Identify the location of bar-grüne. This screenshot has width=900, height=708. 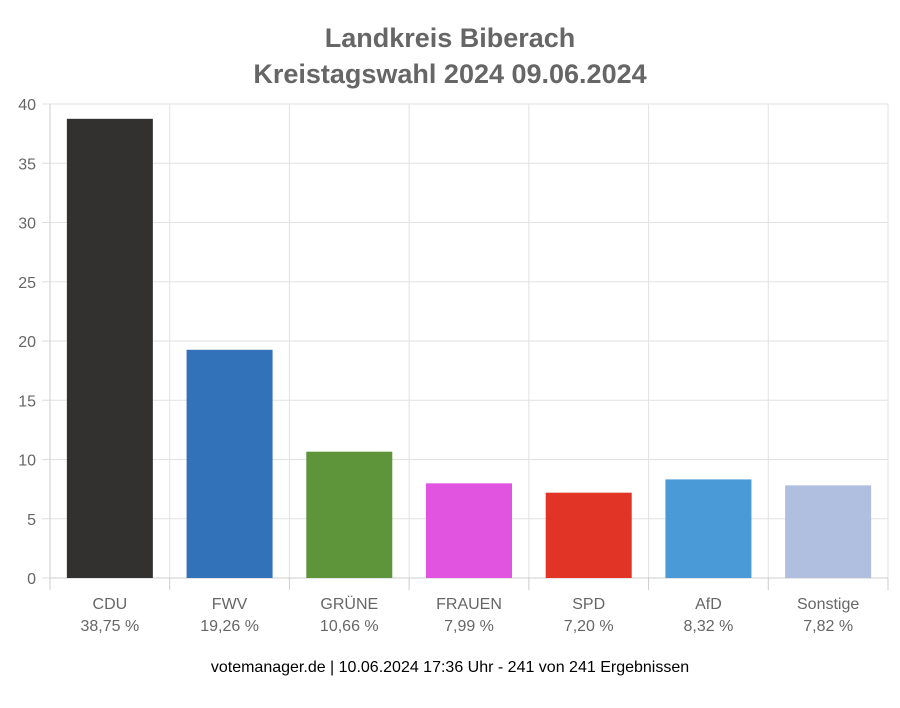
(349, 514).